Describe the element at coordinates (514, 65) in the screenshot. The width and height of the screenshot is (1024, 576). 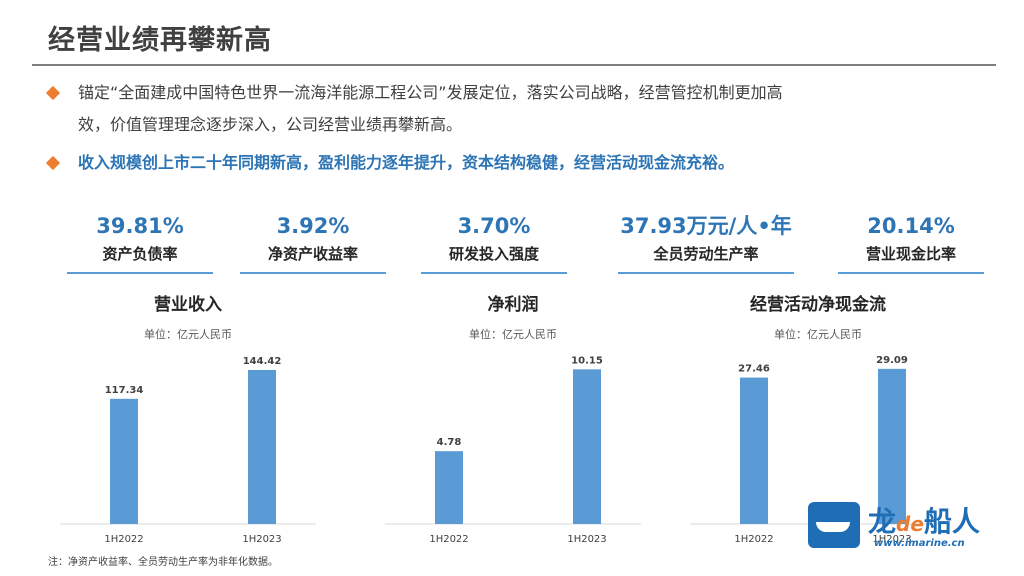
I see `title-divider` at that location.